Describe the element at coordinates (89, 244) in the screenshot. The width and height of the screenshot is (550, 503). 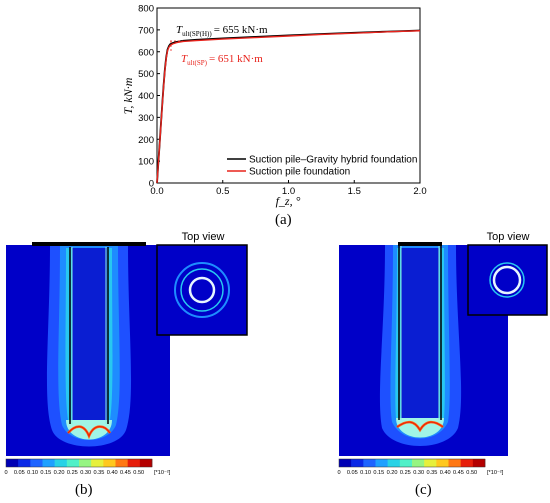
I see `gravity-cap-b` at that location.